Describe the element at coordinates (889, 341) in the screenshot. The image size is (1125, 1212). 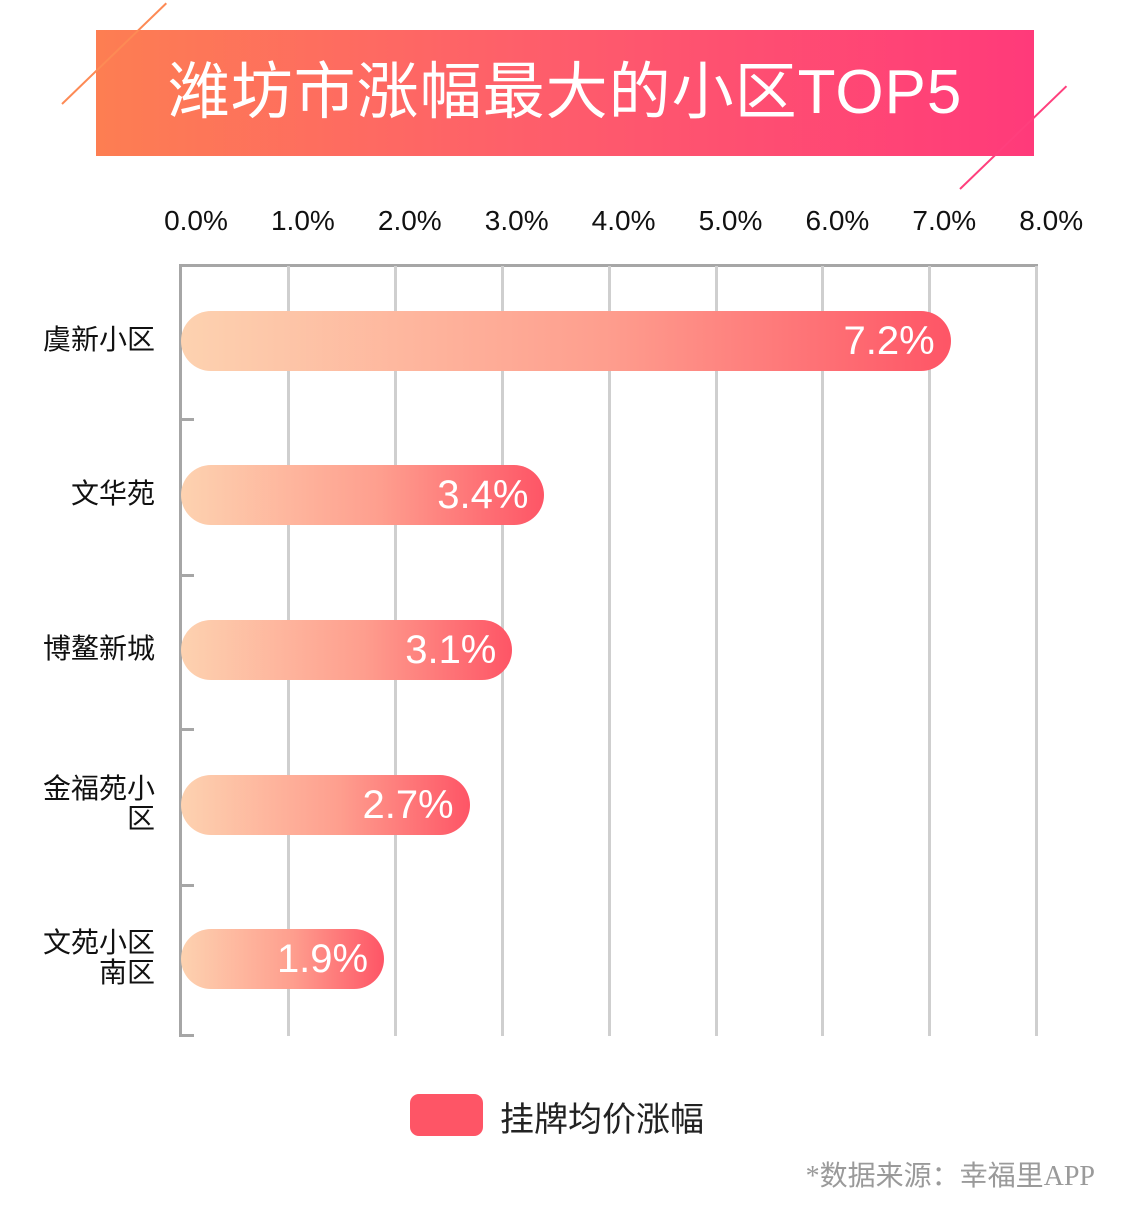
I see `bar-value-label: 7.2%` at that location.